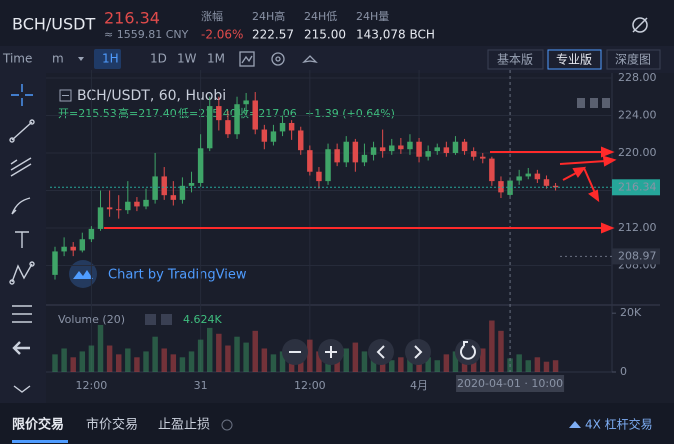 Image resolution: width=674 pixels, height=444 pixels. I want to click on toolbar-icons, so click(278, 59).